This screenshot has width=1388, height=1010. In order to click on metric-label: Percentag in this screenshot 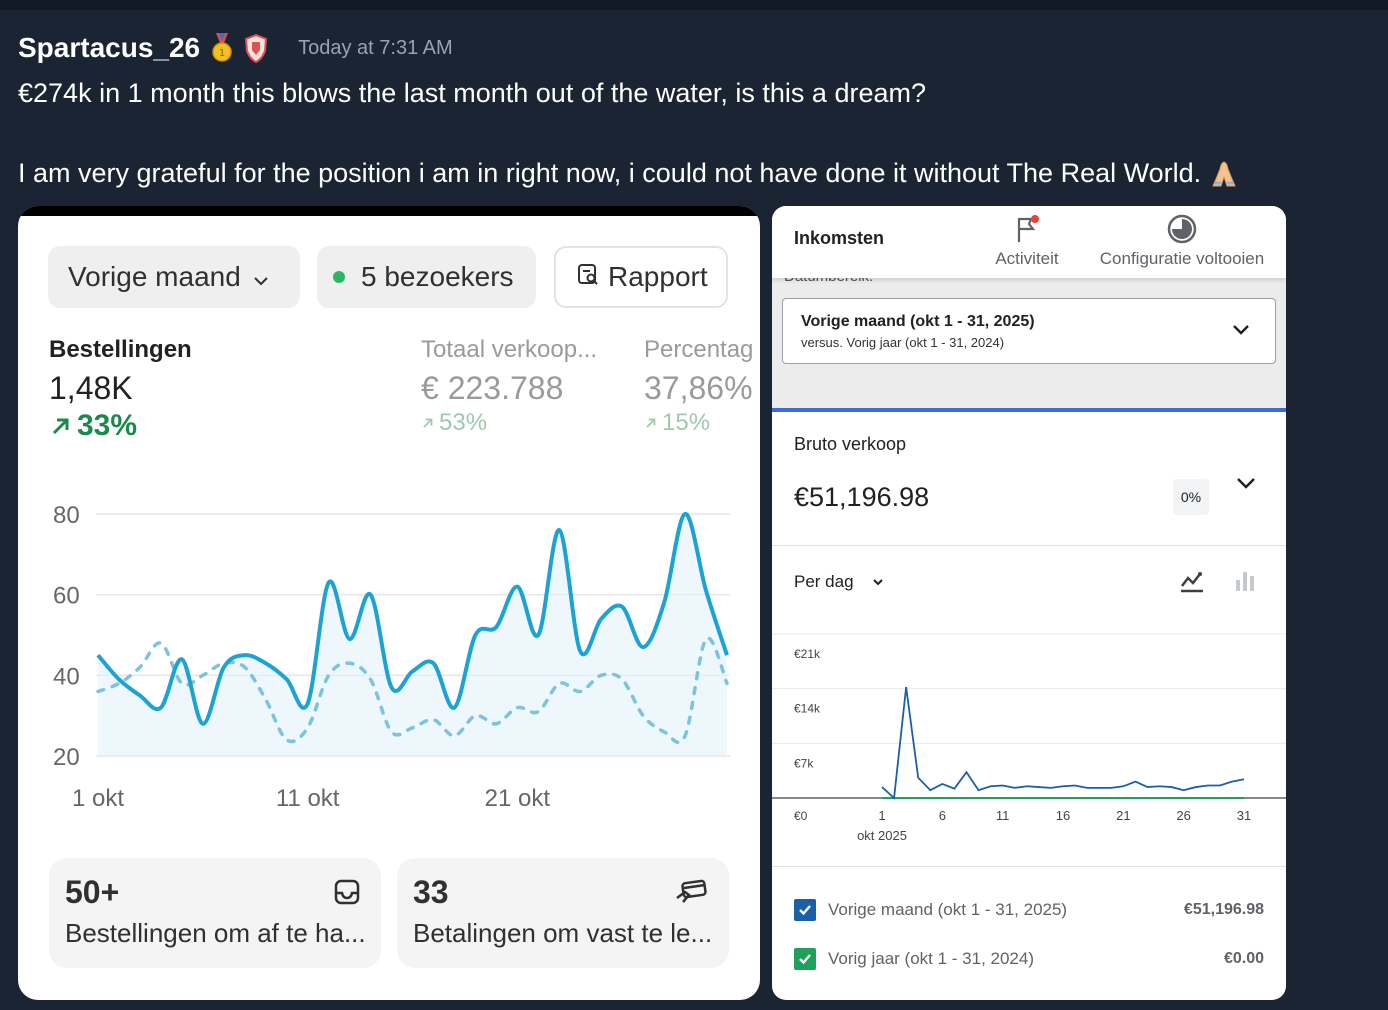, I will do `click(699, 349)`.